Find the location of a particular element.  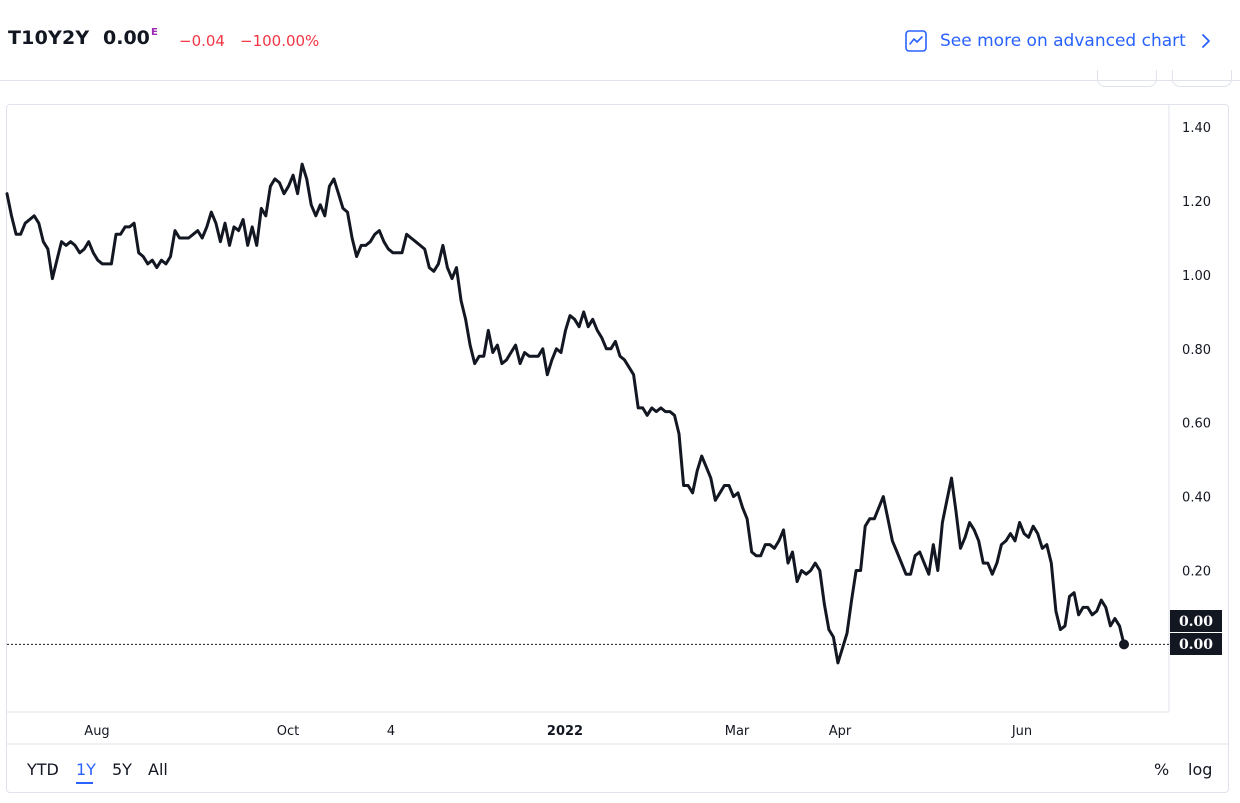

y-tick-label: 0.20 is located at coordinates (1196, 572).